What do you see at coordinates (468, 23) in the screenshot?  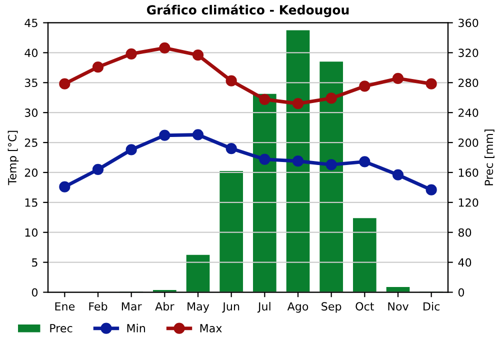 I see `y2-tick-label: 360` at bounding box center [468, 23].